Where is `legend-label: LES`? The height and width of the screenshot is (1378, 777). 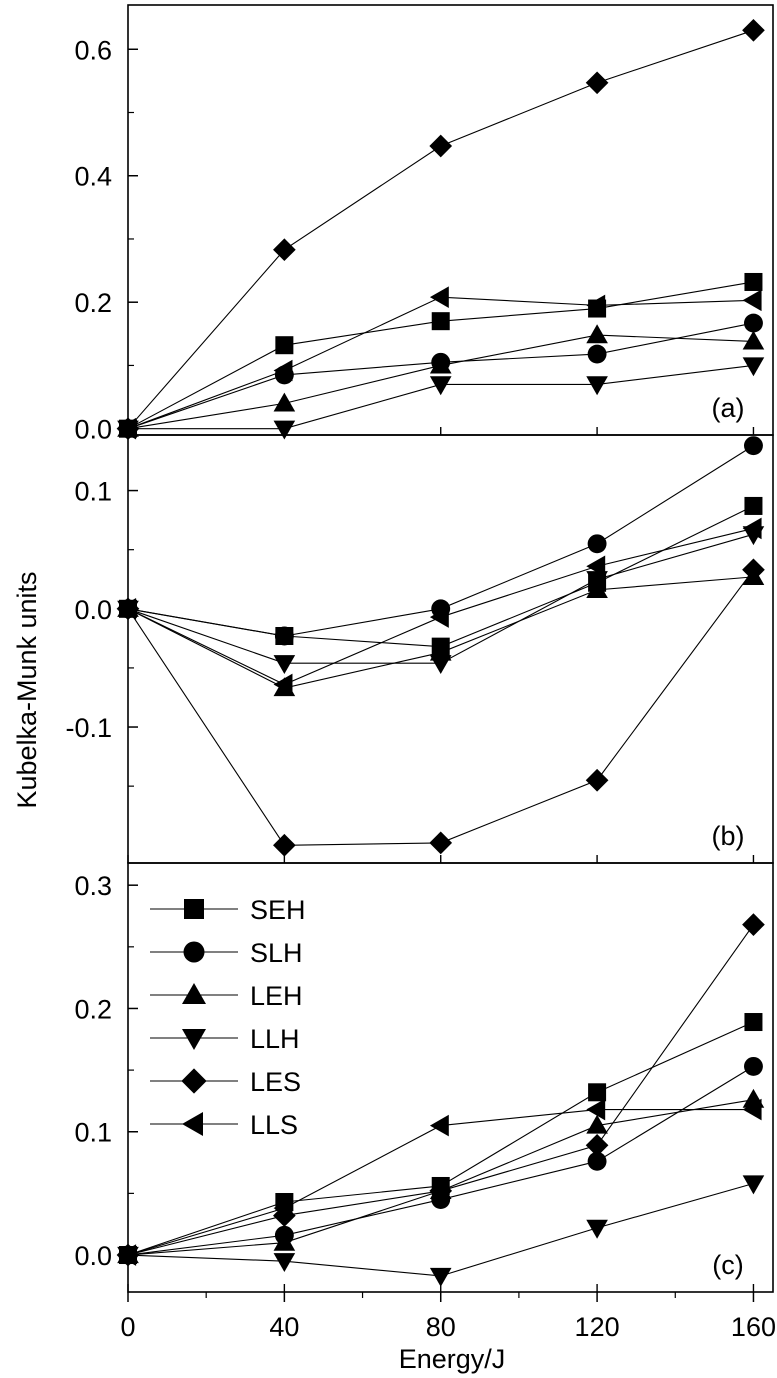 legend-label: LES is located at coordinates (275, 1082).